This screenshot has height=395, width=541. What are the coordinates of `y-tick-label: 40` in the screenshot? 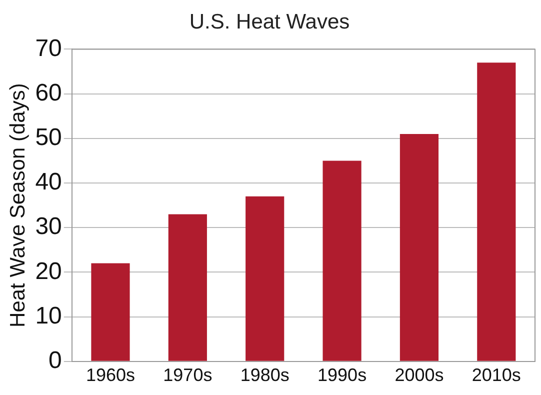 It's located at (48, 182).